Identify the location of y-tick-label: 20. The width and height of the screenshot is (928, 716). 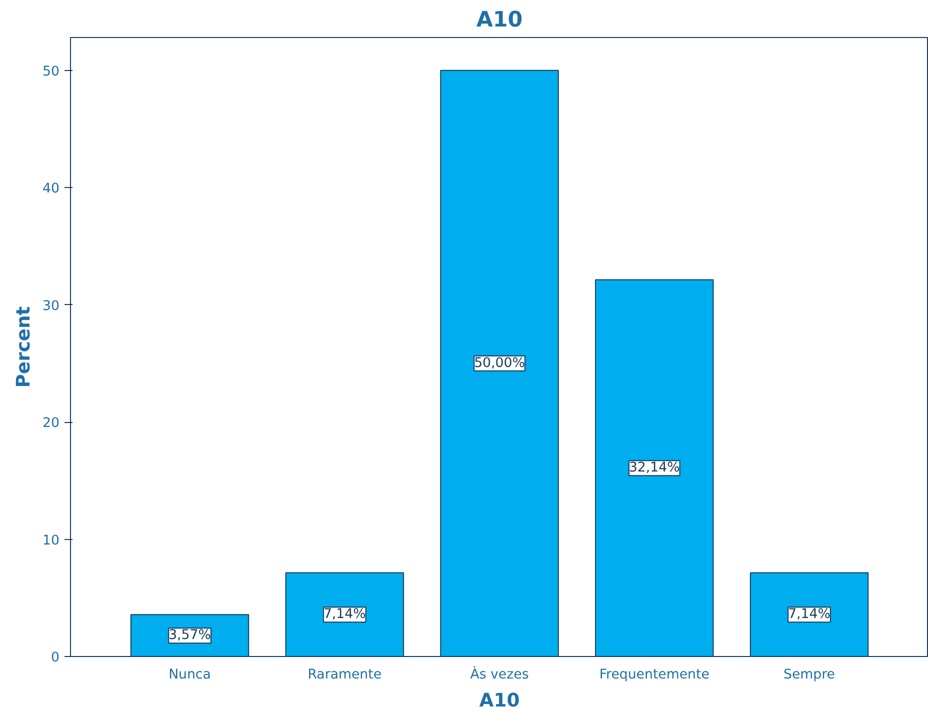
(51, 424).